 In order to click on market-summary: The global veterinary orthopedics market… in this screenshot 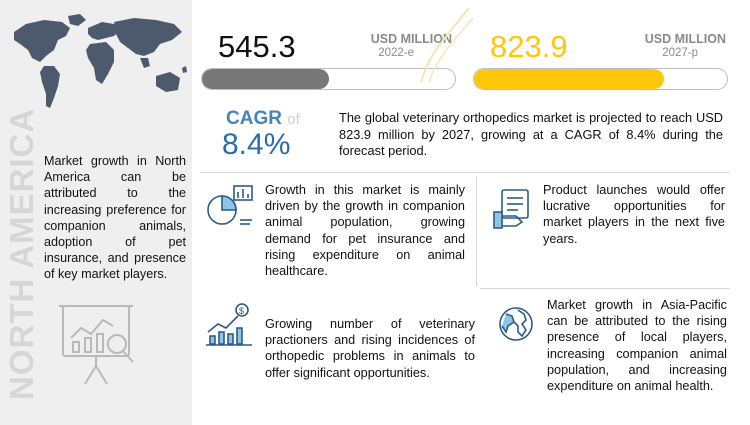, I will do `click(531, 134)`.